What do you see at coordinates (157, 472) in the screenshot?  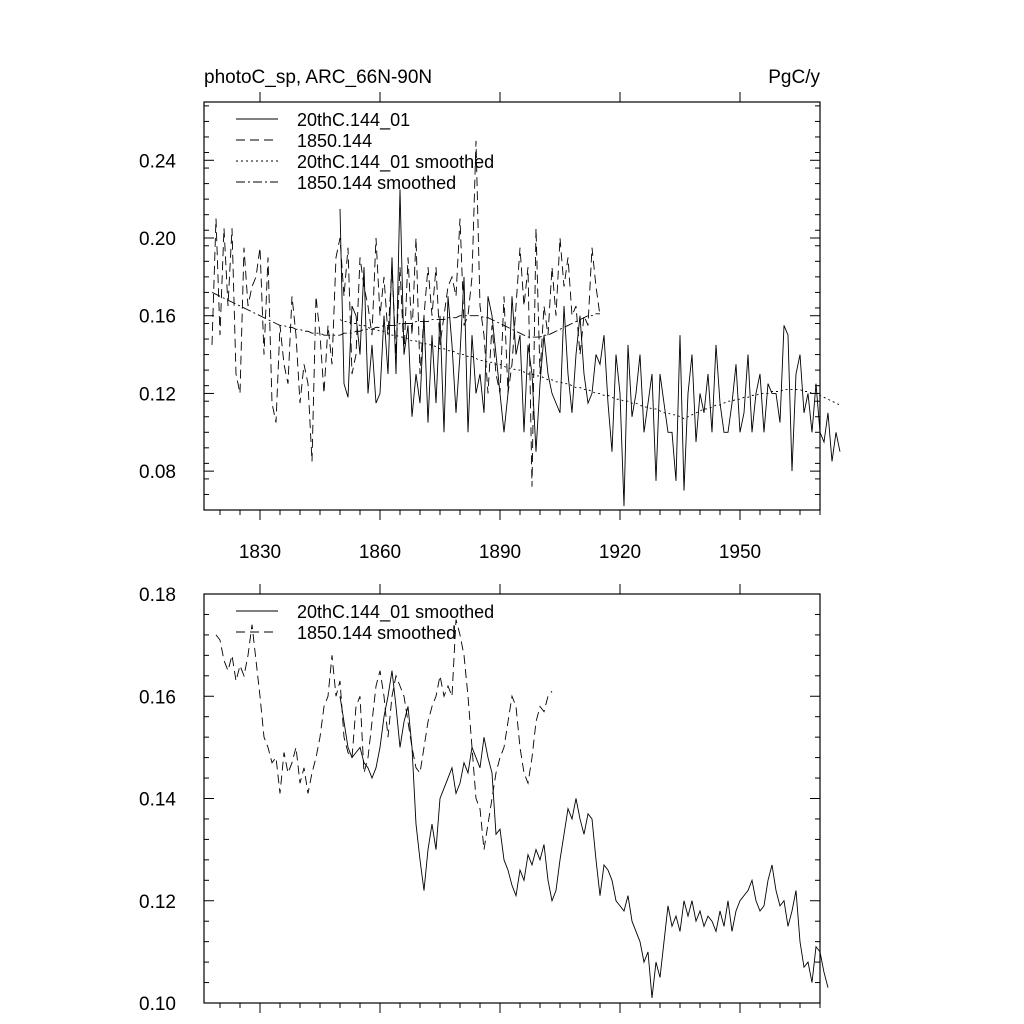 I see `y-tick-label: 0.08` at bounding box center [157, 472].